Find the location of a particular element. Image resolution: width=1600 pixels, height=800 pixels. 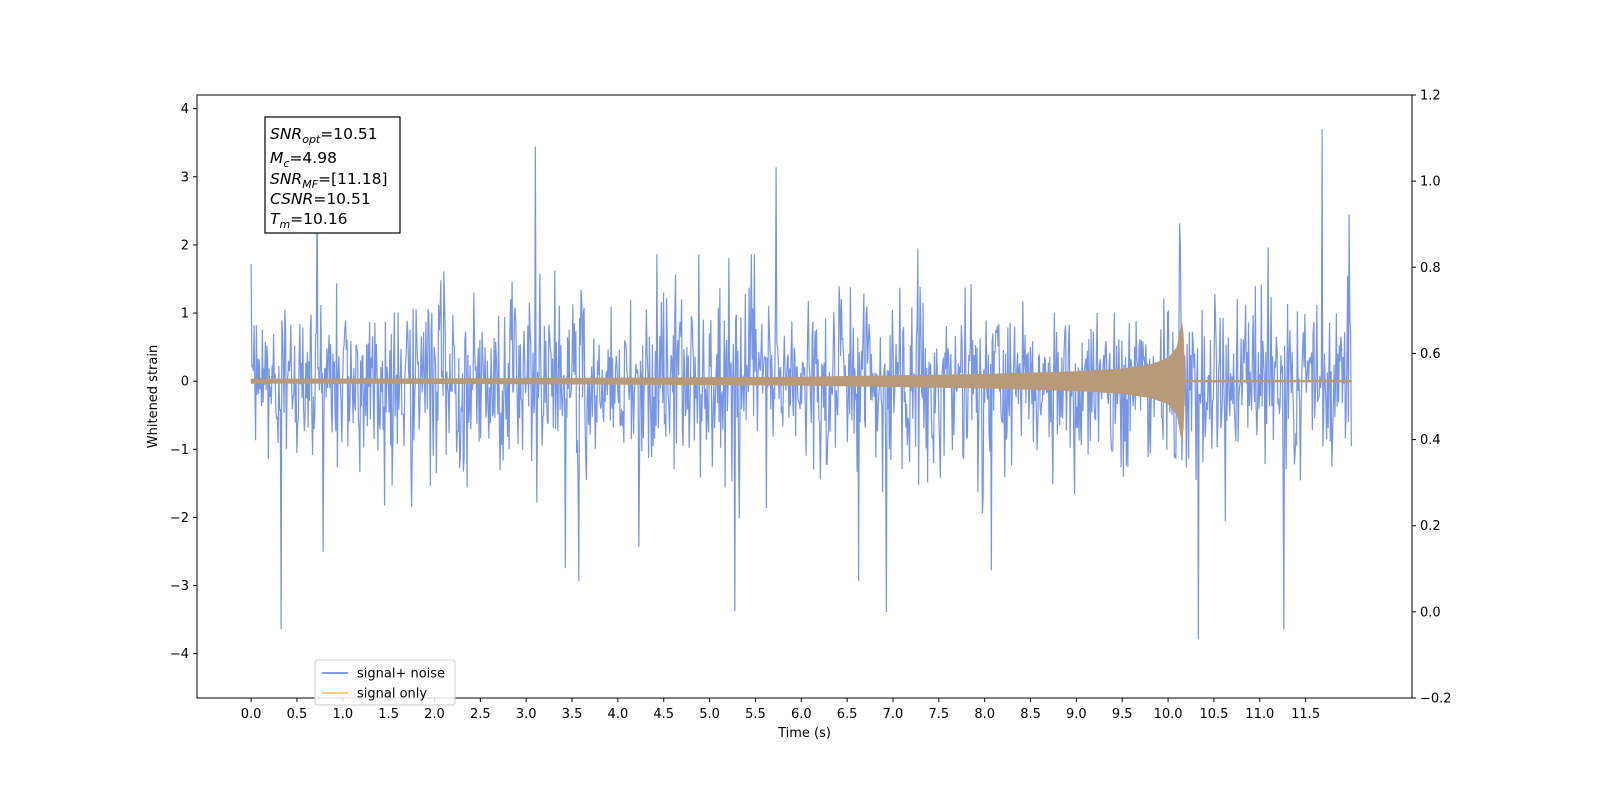

annotation-line: Tm=10.16 is located at coordinates (309, 220).